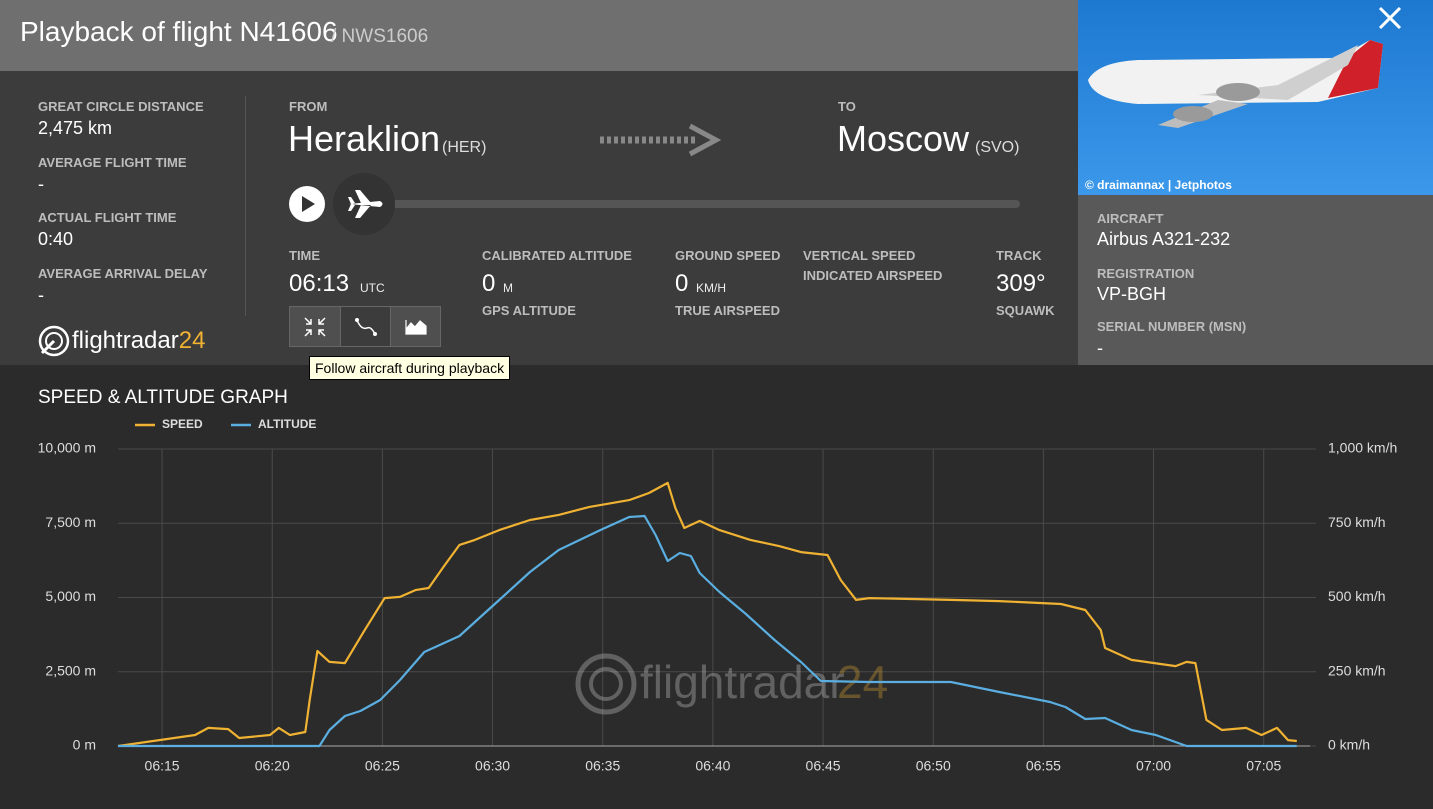 This screenshot has height=809, width=1433. Describe the element at coordinates (380, 36) in the screenshot. I see `callsign: / NWS1606` at that location.